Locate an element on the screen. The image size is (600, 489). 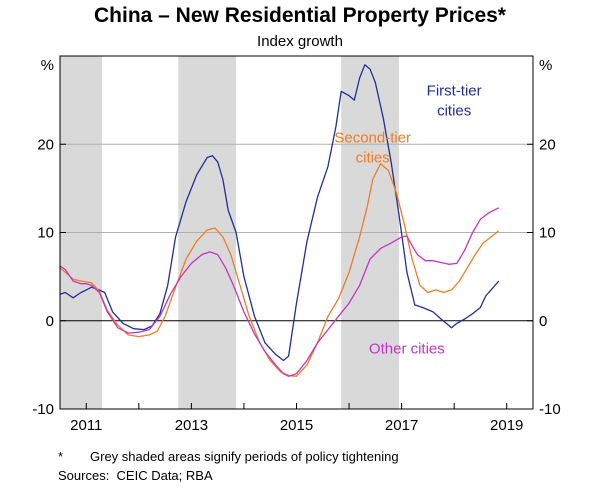
series-label: Other cities is located at coordinates (407, 348).